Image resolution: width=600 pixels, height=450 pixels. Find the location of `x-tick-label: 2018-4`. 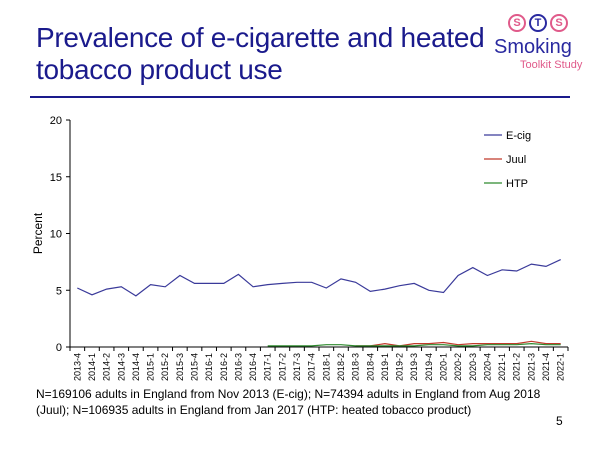

x-tick-label: 2018-4 is located at coordinates (370, 367).